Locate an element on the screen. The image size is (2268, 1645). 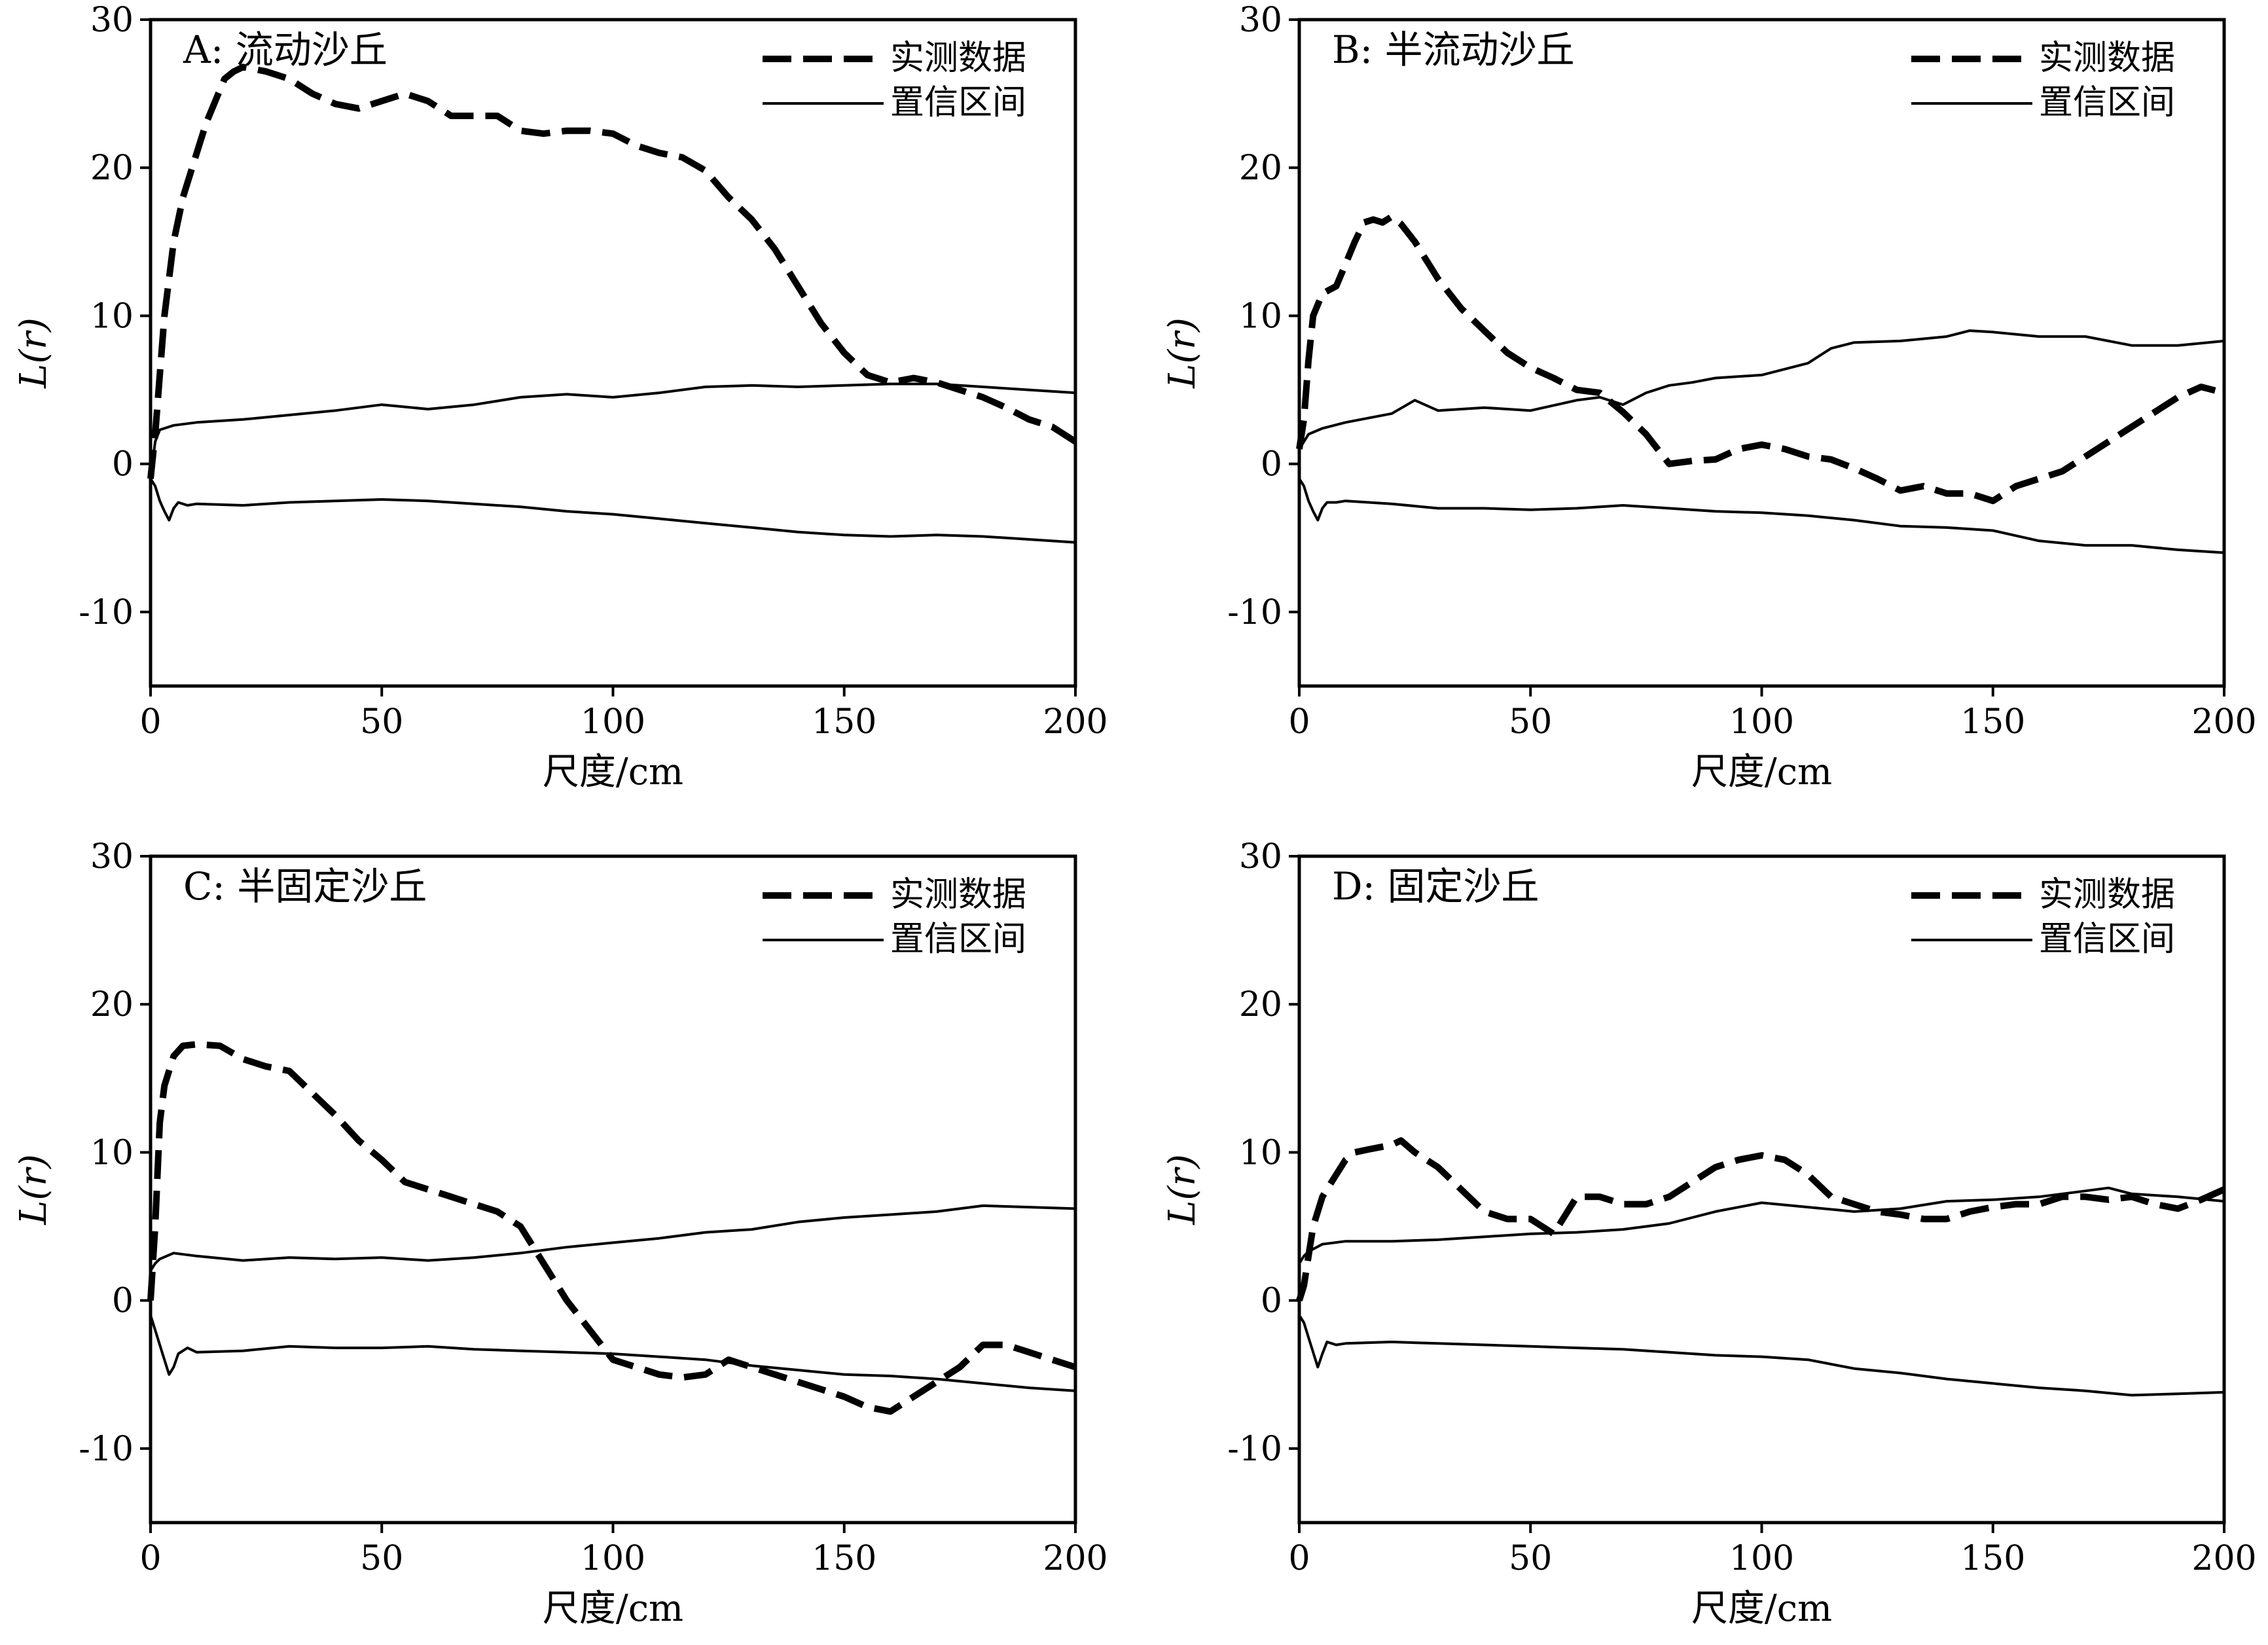
panel-title: B: 半流动沙丘 is located at coordinates (1453, 50).